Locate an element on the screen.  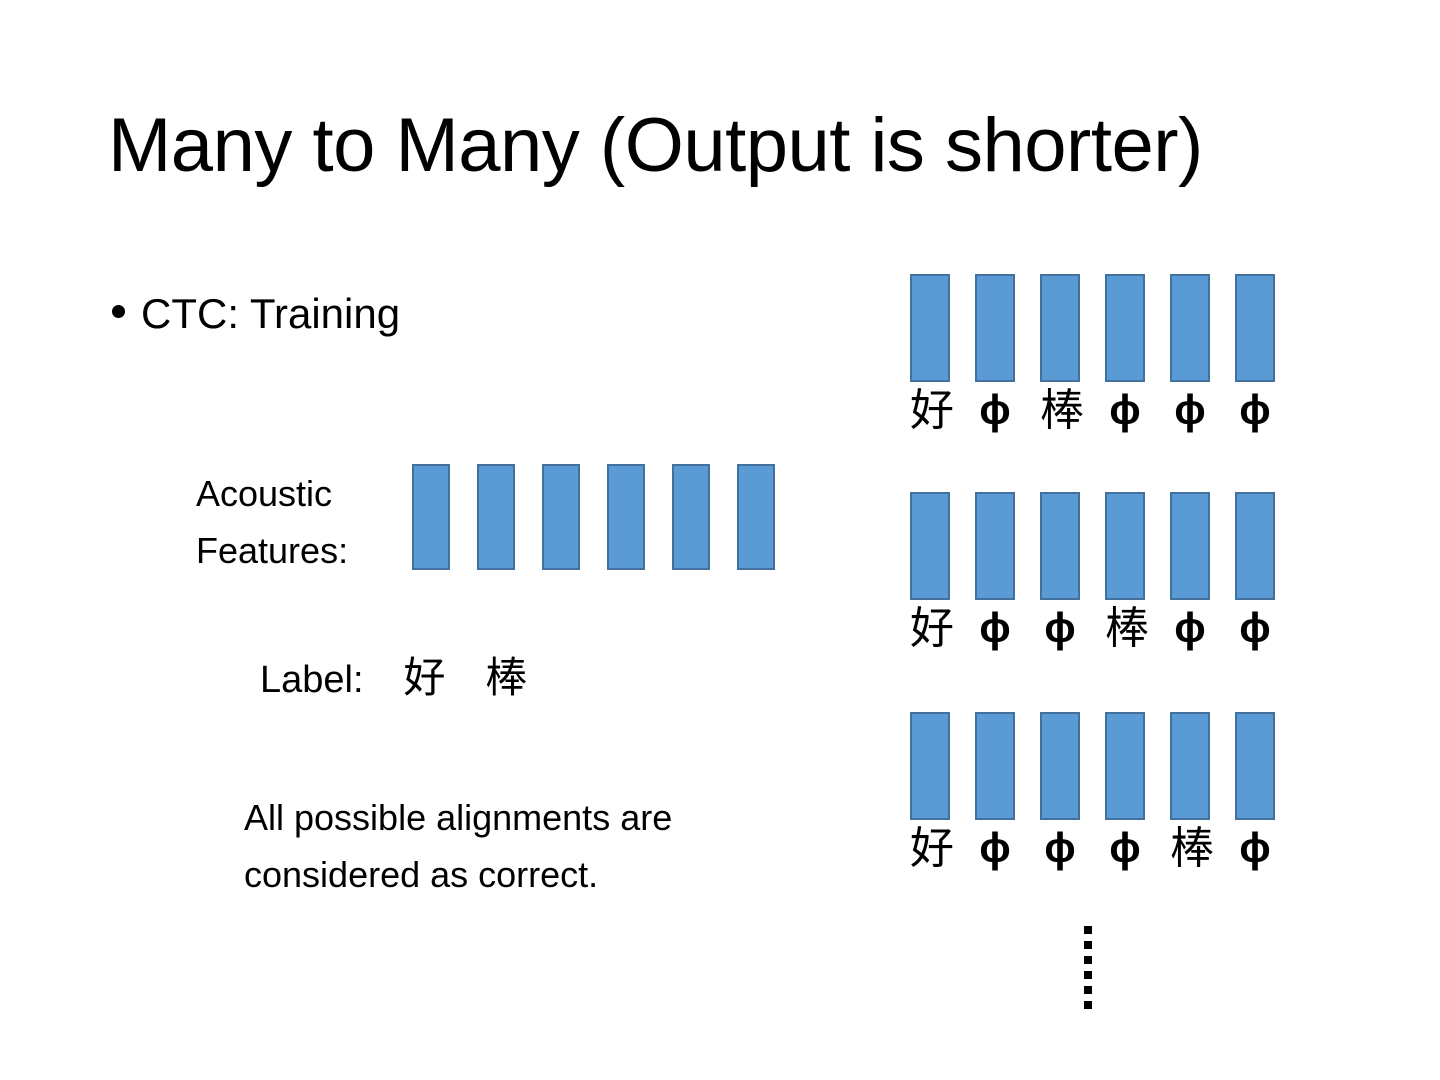
bullet-item-label: CTC: Training is located at coordinates (271, 313).